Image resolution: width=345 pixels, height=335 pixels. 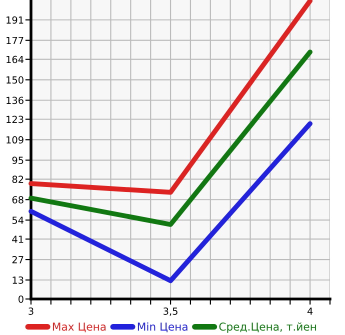 I want to click on y-tick-label: 0, so click(x=21, y=299).